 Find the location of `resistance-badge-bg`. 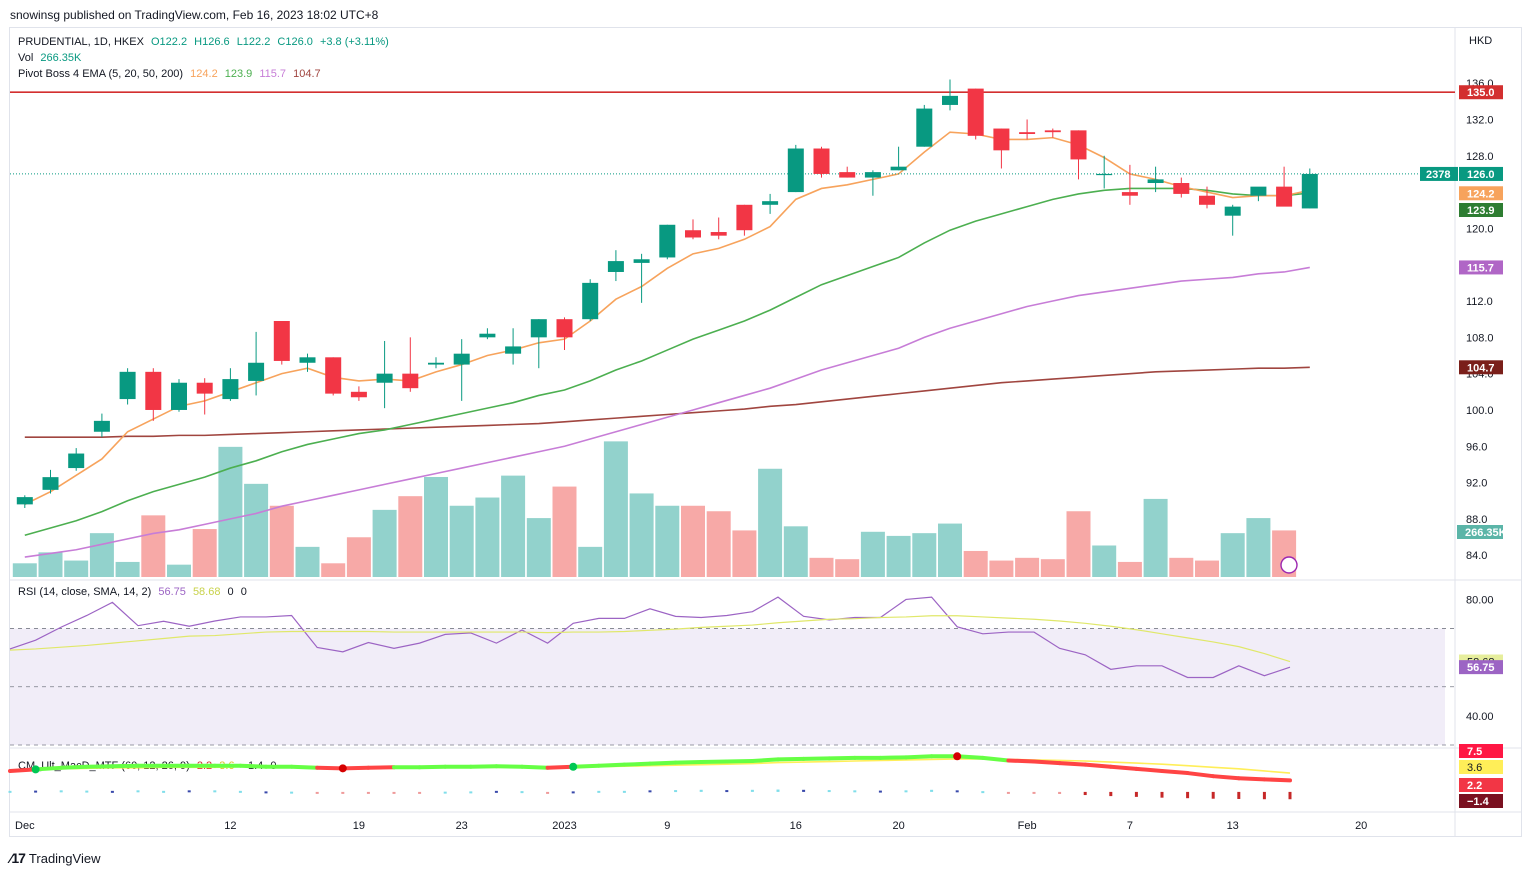

resistance-badge-bg is located at coordinates (1481, 92).